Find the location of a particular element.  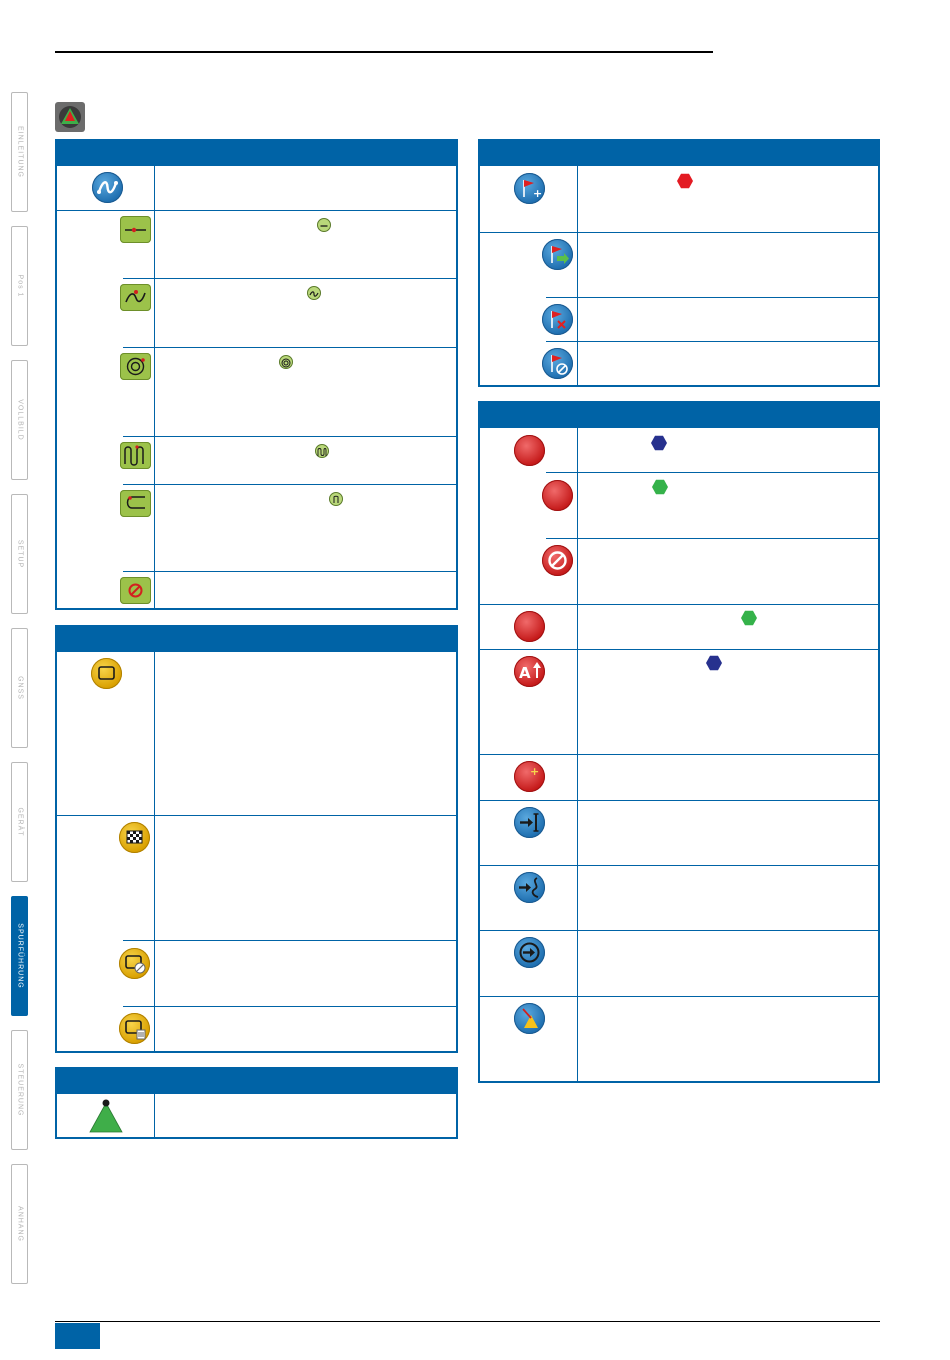

side-tab-spurfuehrung: SPURFÜHRUNG is located at coordinates (19, 956).